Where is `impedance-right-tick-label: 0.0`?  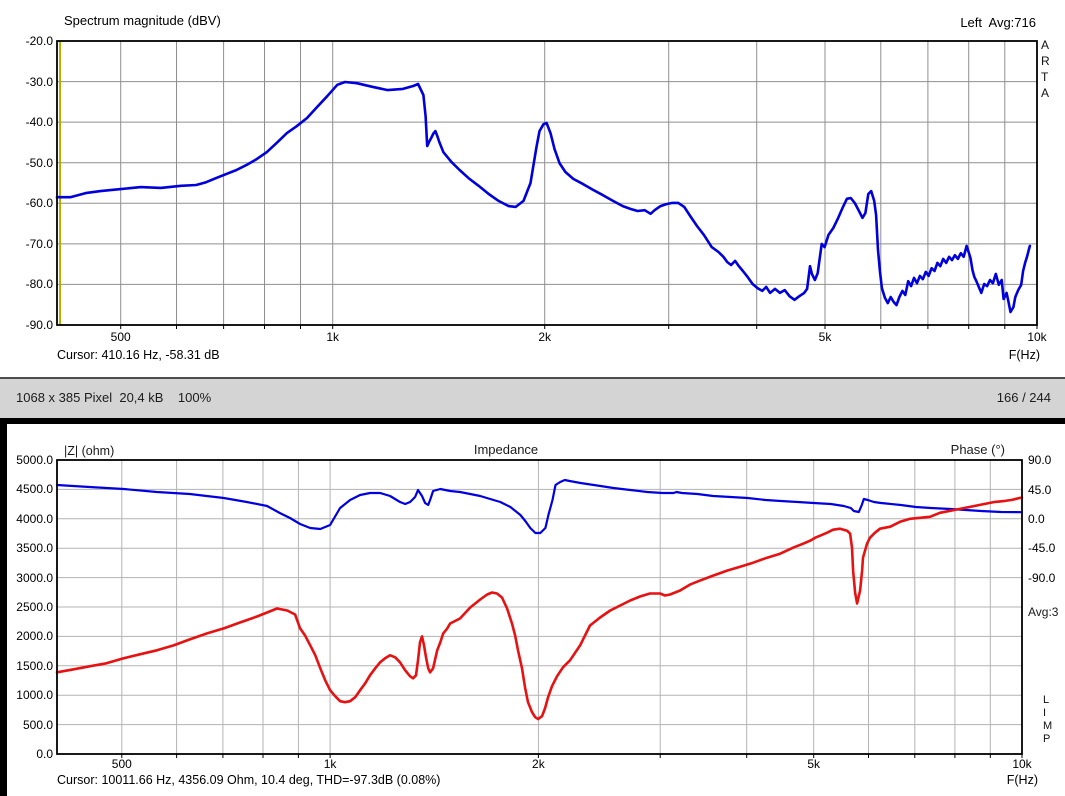
impedance-right-tick-label: 0.0 is located at coordinates (1036, 519).